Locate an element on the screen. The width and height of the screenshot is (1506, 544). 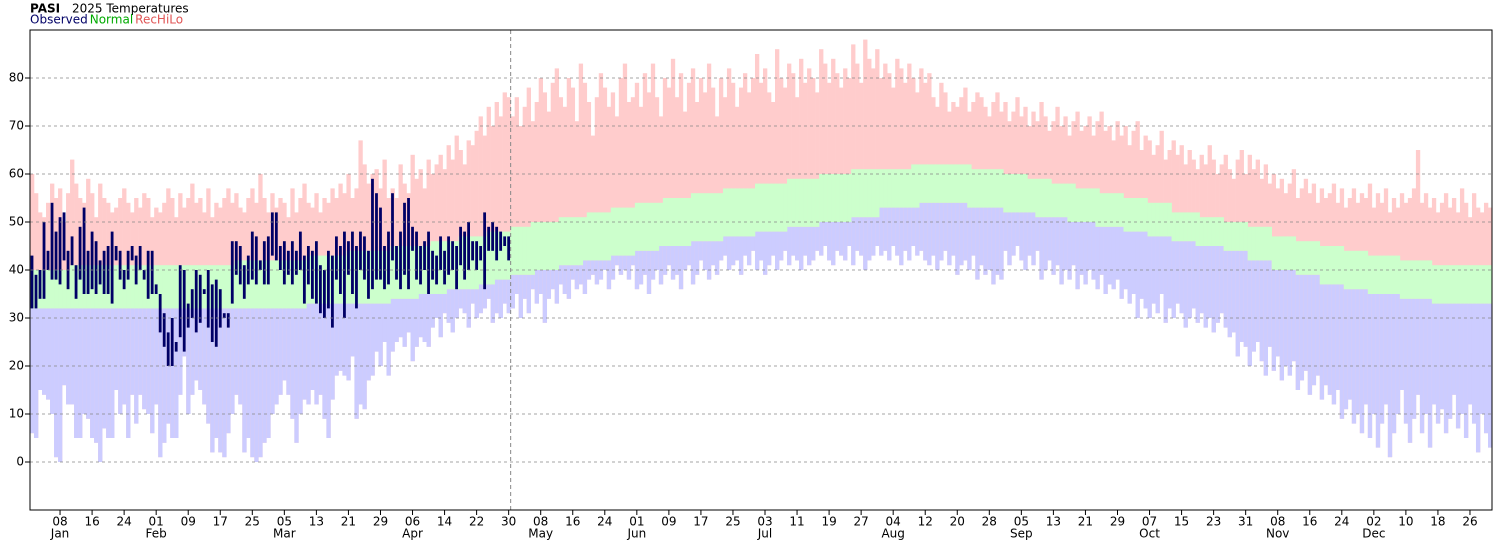
month-label: Sep is located at coordinates (1021, 534).